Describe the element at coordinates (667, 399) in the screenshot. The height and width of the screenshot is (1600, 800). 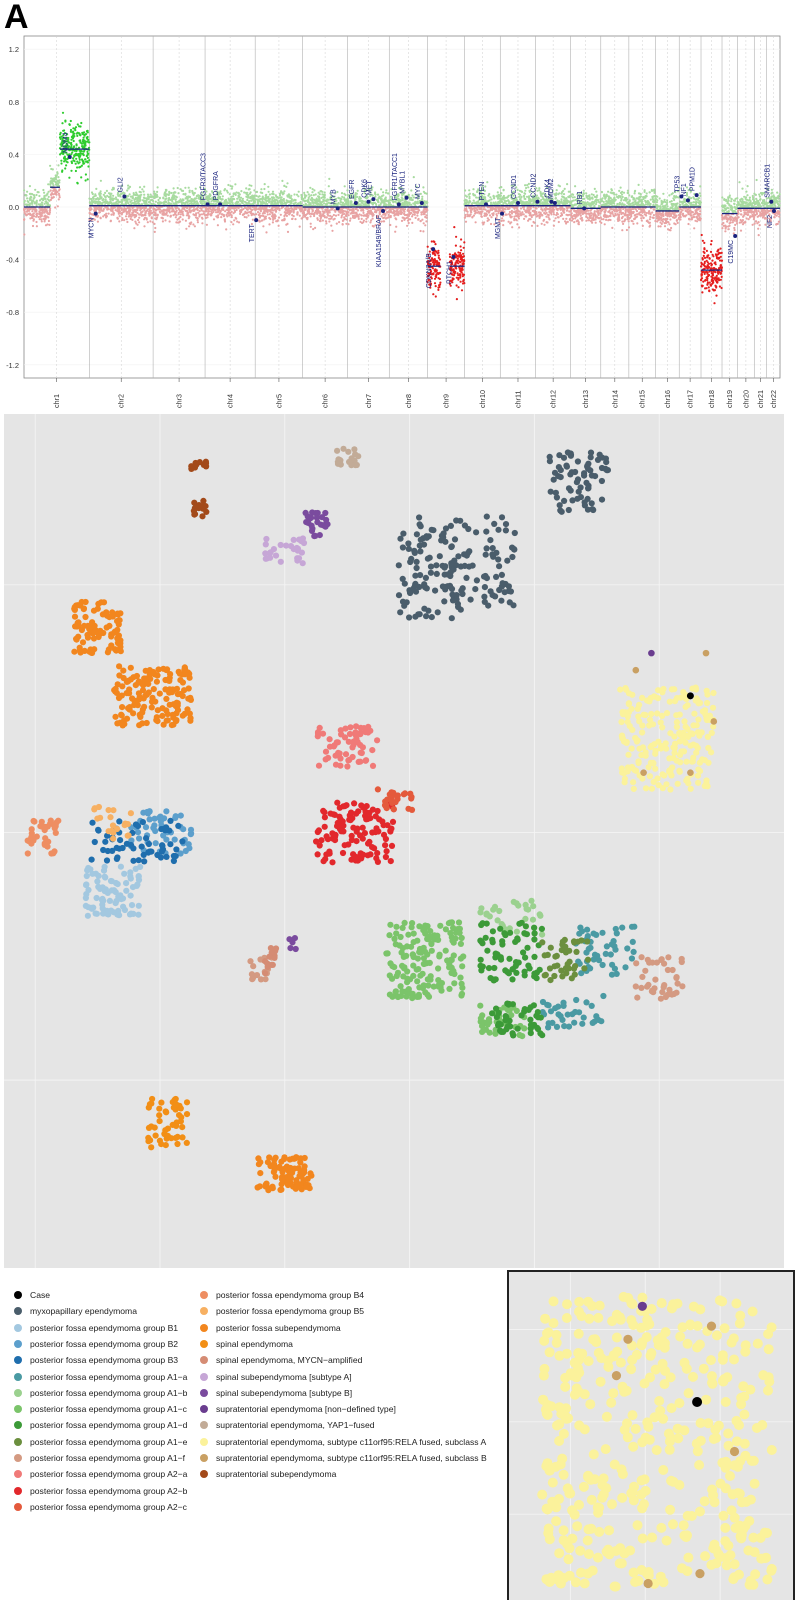
I see `x-tick-label: chr16` at that location.